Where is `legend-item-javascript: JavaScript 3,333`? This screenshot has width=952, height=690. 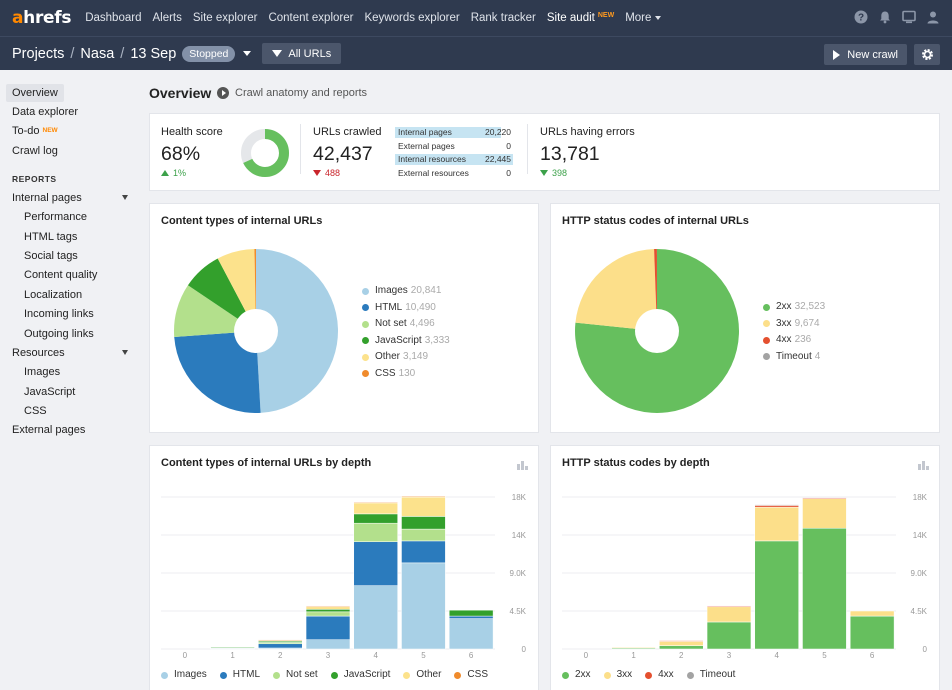 legend-item-javascript: JavaScript 3,333 is located at coordinates (406, 341).